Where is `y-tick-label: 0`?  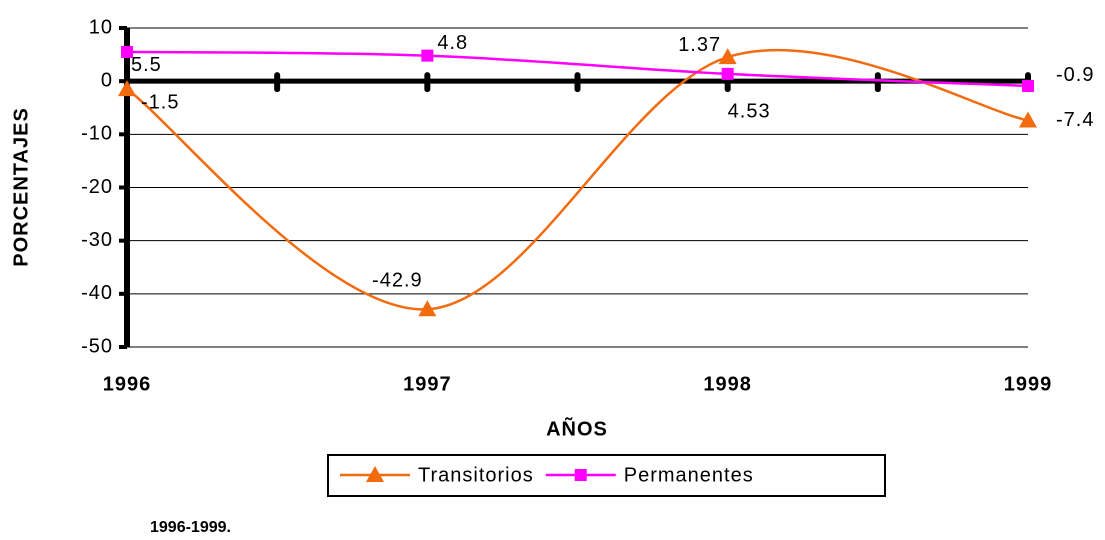
y-tick-label: 0 is located at coordinates (107, 80).